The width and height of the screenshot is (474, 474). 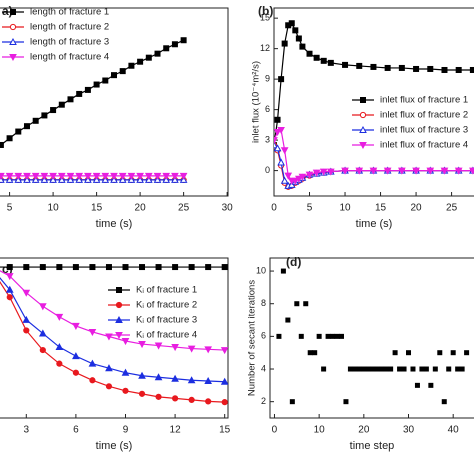 I want to click on axes-frame, so click(x=371, y=338).